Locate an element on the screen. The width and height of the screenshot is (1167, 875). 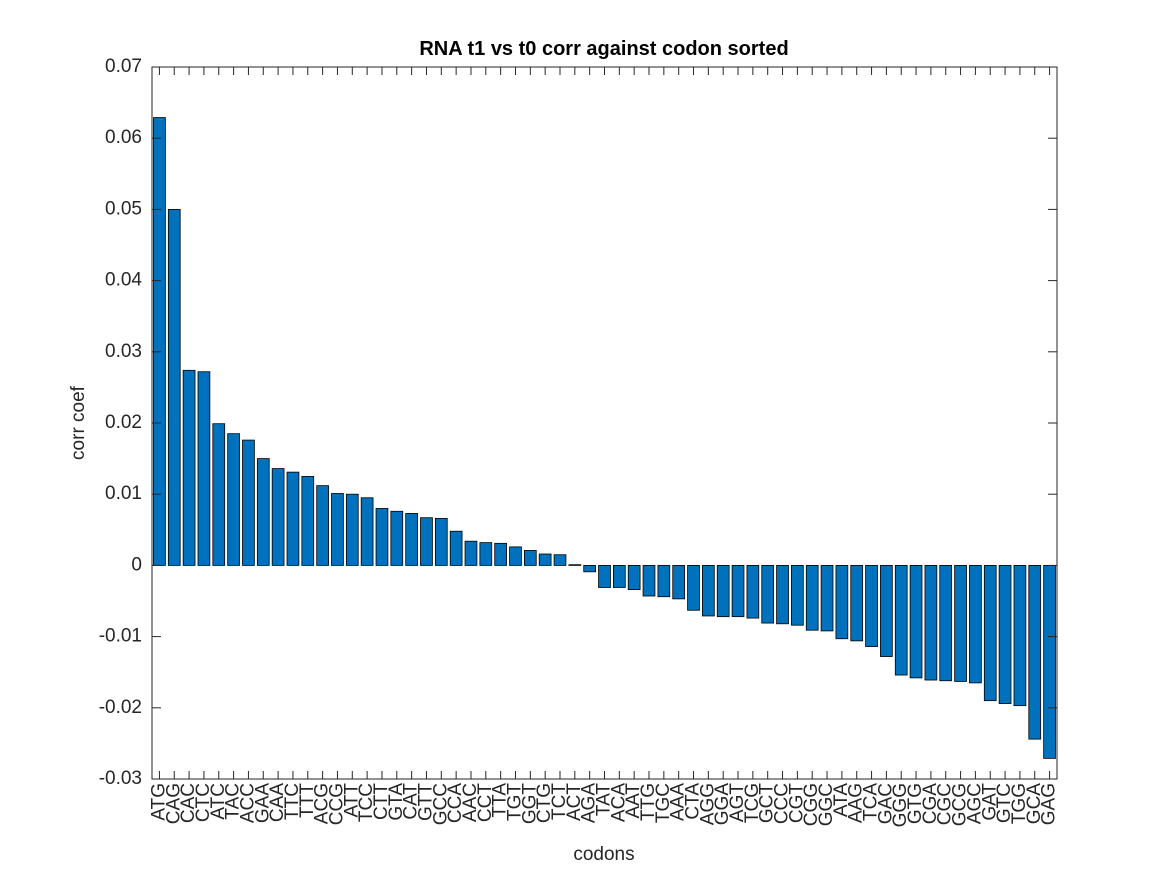
y-tick-label: 0.04 is located at coordinates (123, 280).